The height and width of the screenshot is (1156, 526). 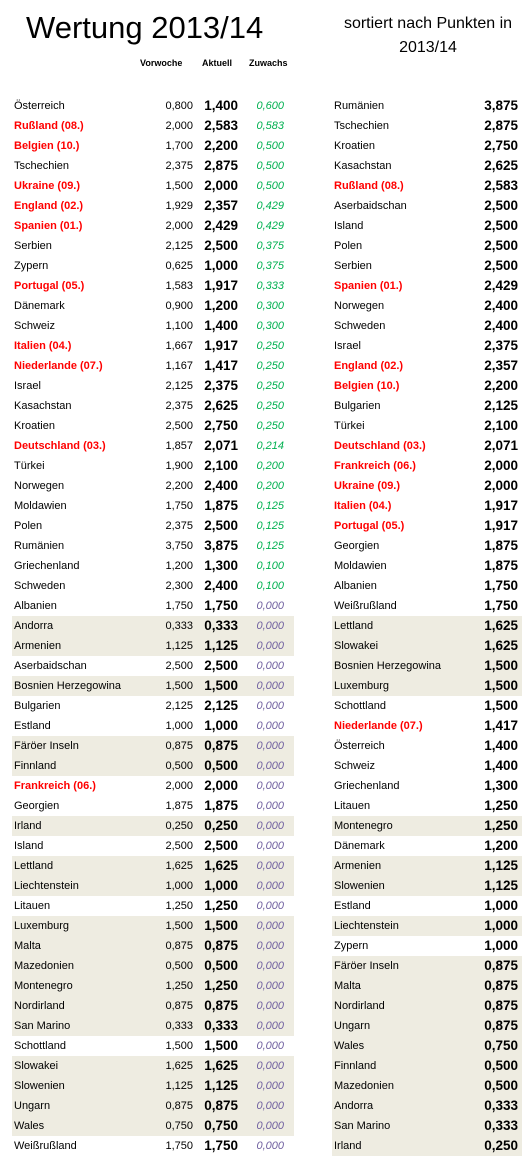 What do you see at coordinates (153, 586) in the screenshot?
I see `table-row: Schweden 2,300 2,400 0,100` at bounding box center [153, 586].